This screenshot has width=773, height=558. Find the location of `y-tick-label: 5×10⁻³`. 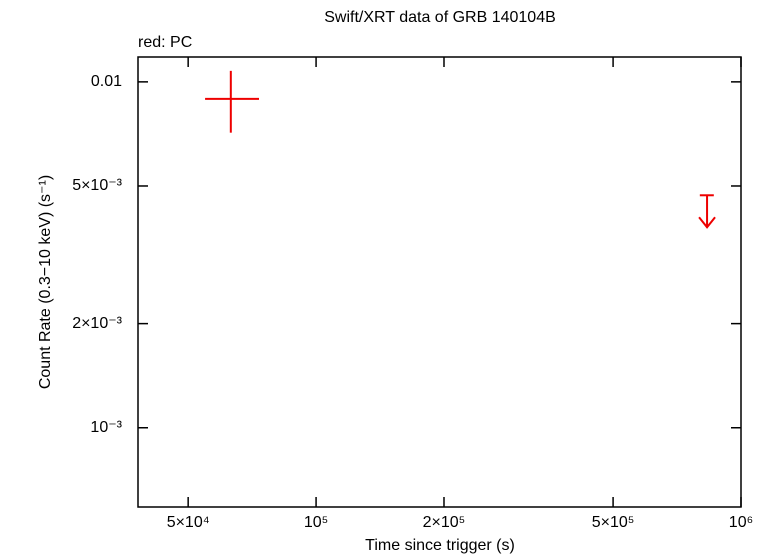

y-tick-label: 5×10⁻³ is located at coordinates (97, 185).